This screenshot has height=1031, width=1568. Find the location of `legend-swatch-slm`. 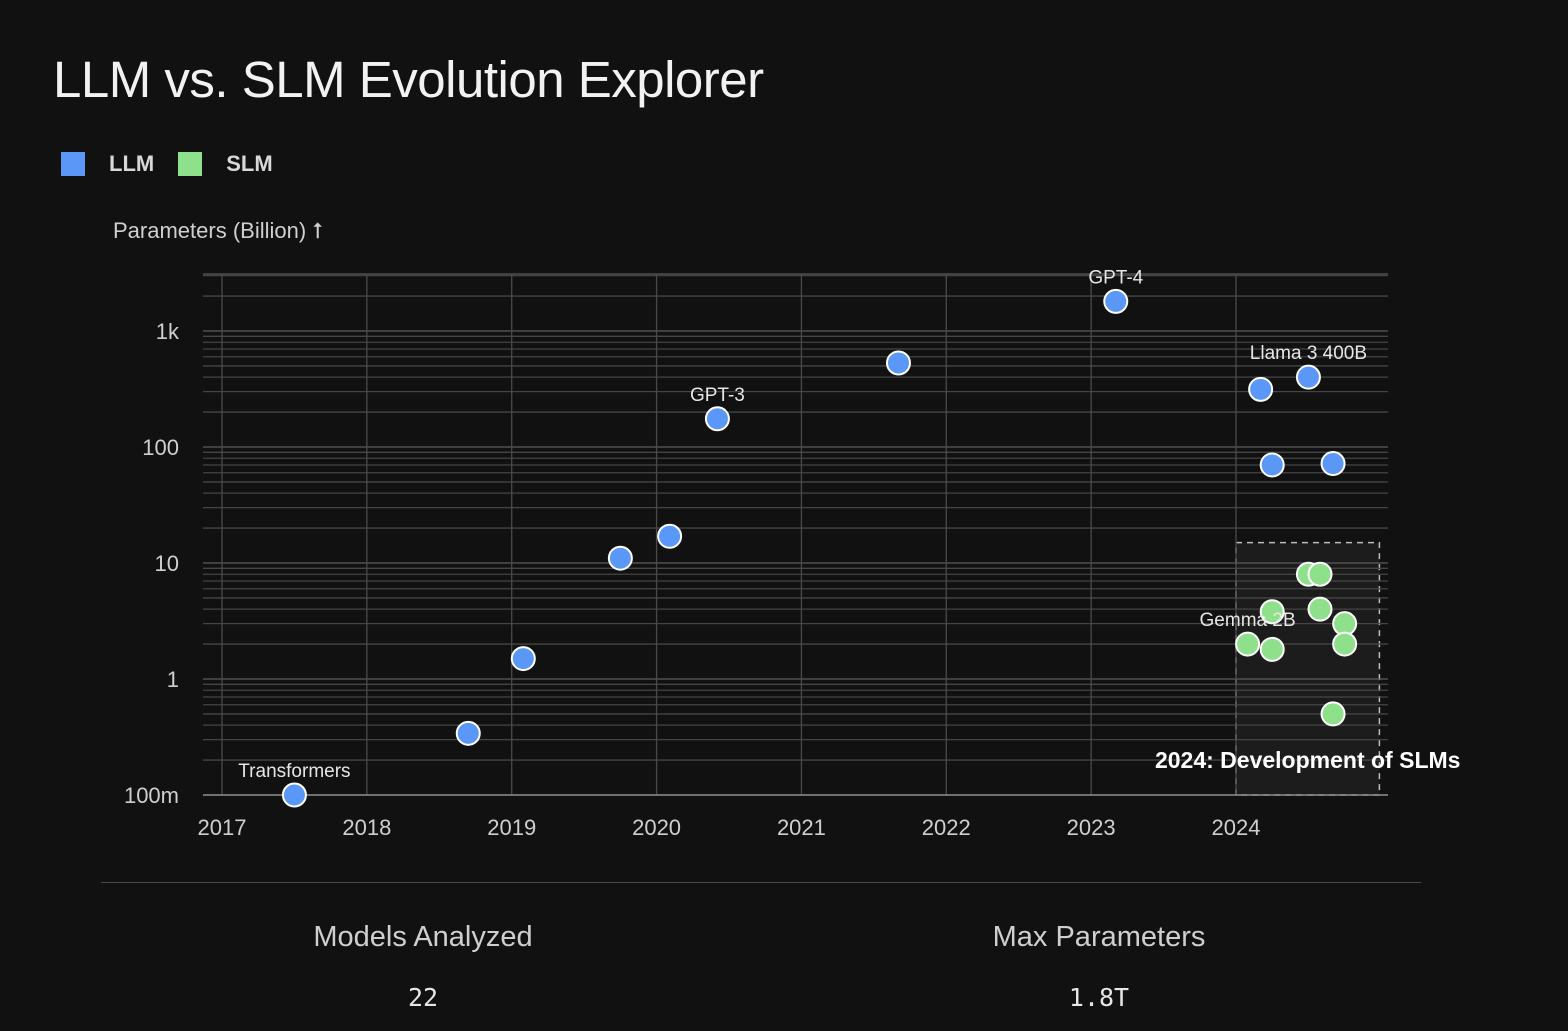

legend-swatch-slm is located at coordinates (190, 164).